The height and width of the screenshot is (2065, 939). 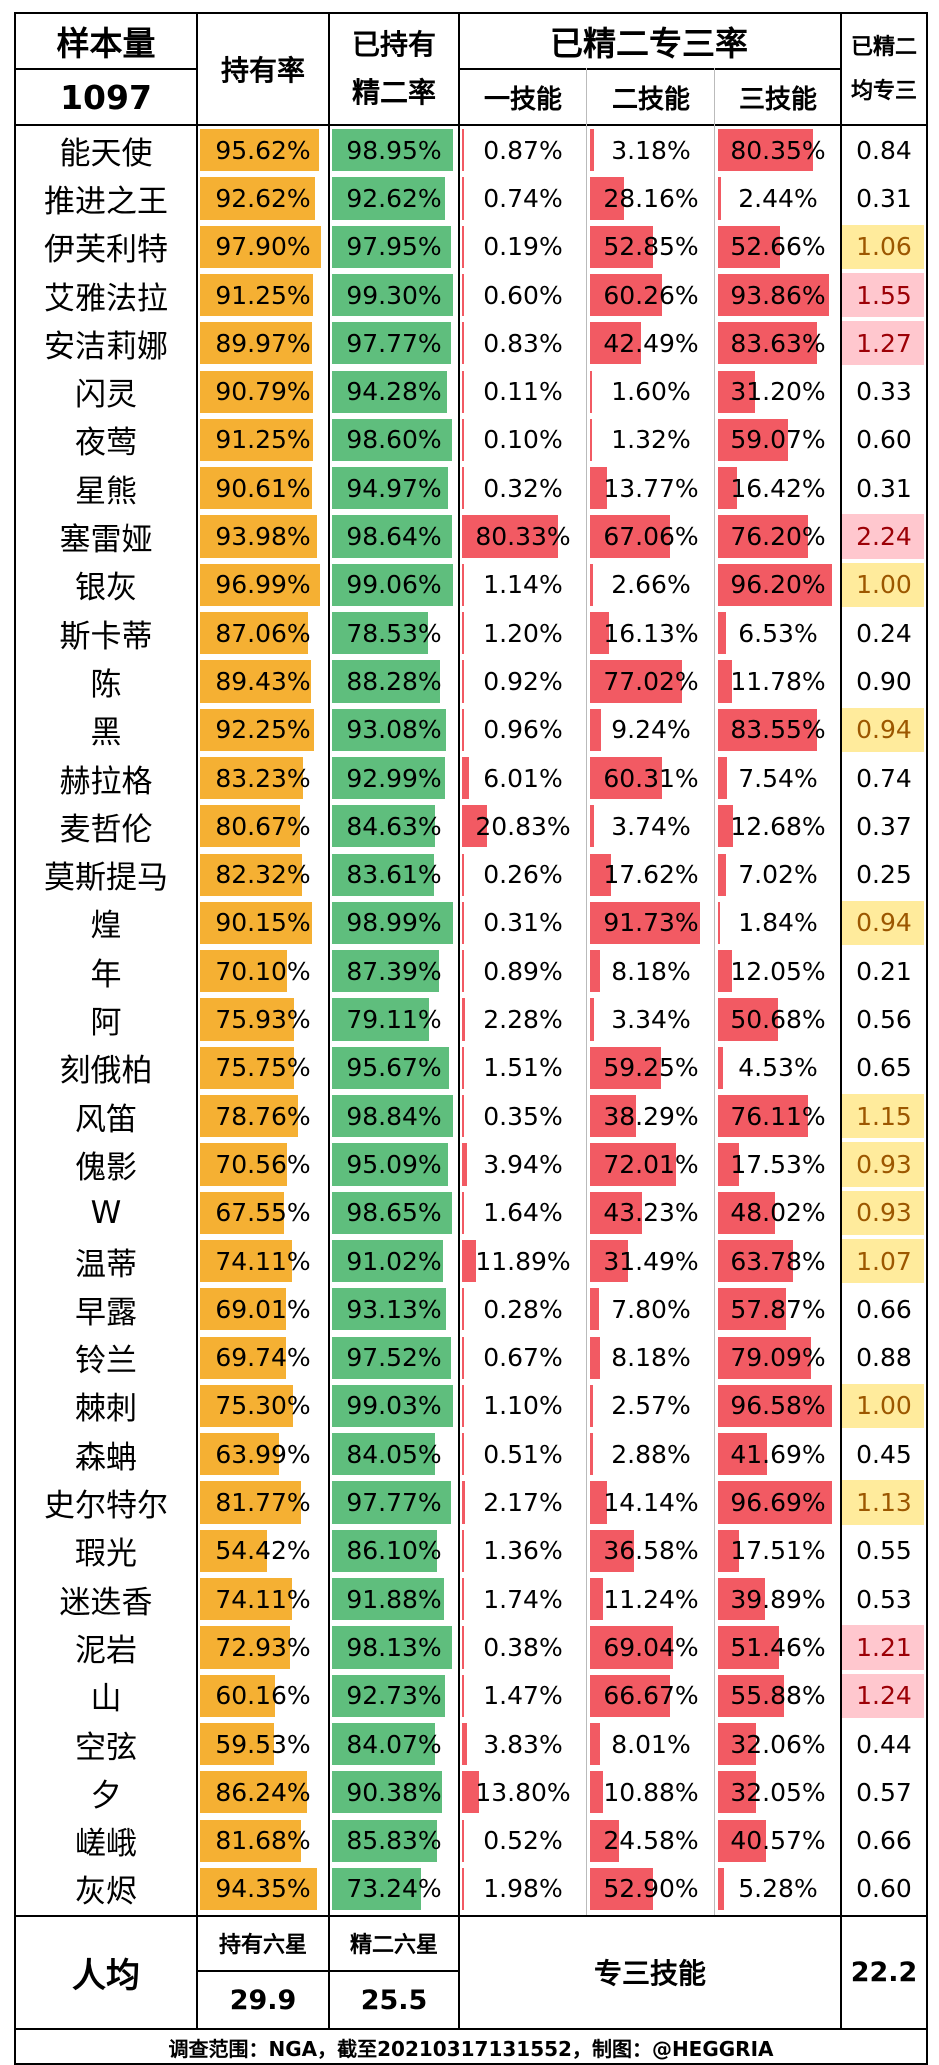 What do you see at coordinates (523, 1792) in the screenshot?
I see `skill1-value: 13.80%` at bounding box center [523, 1792].